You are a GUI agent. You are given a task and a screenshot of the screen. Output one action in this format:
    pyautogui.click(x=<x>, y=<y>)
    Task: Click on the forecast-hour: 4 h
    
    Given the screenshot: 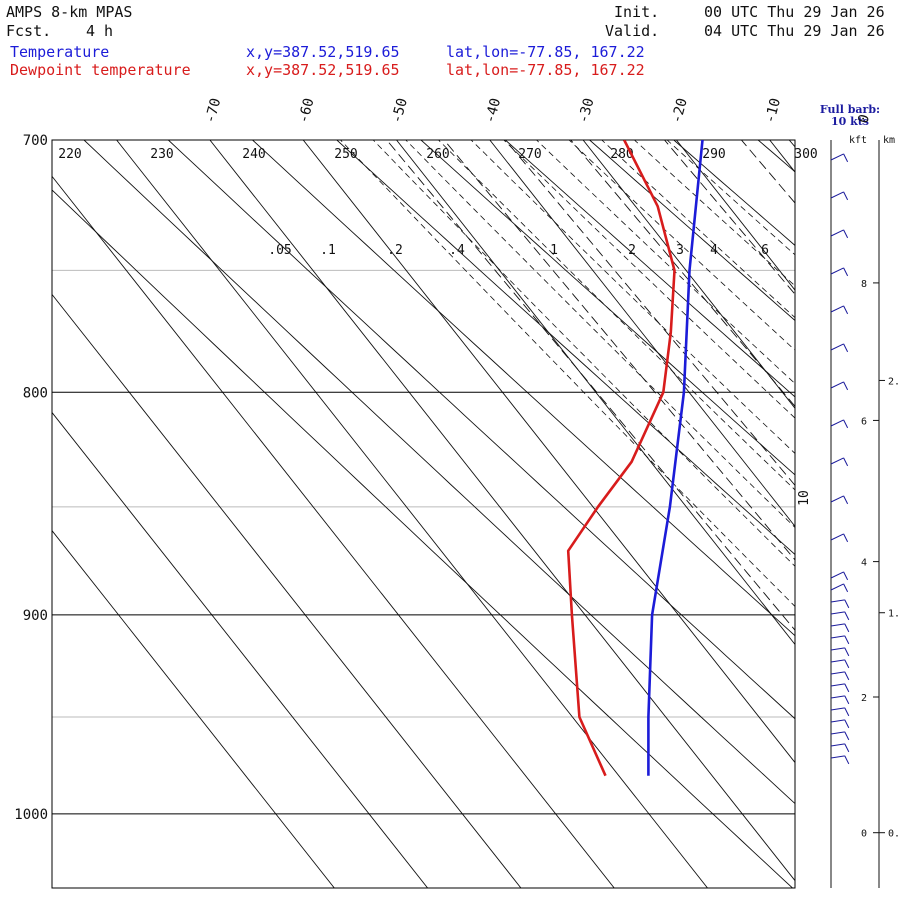 What is the action you would take?
    pyautogui.click(x=100, y=31)
    